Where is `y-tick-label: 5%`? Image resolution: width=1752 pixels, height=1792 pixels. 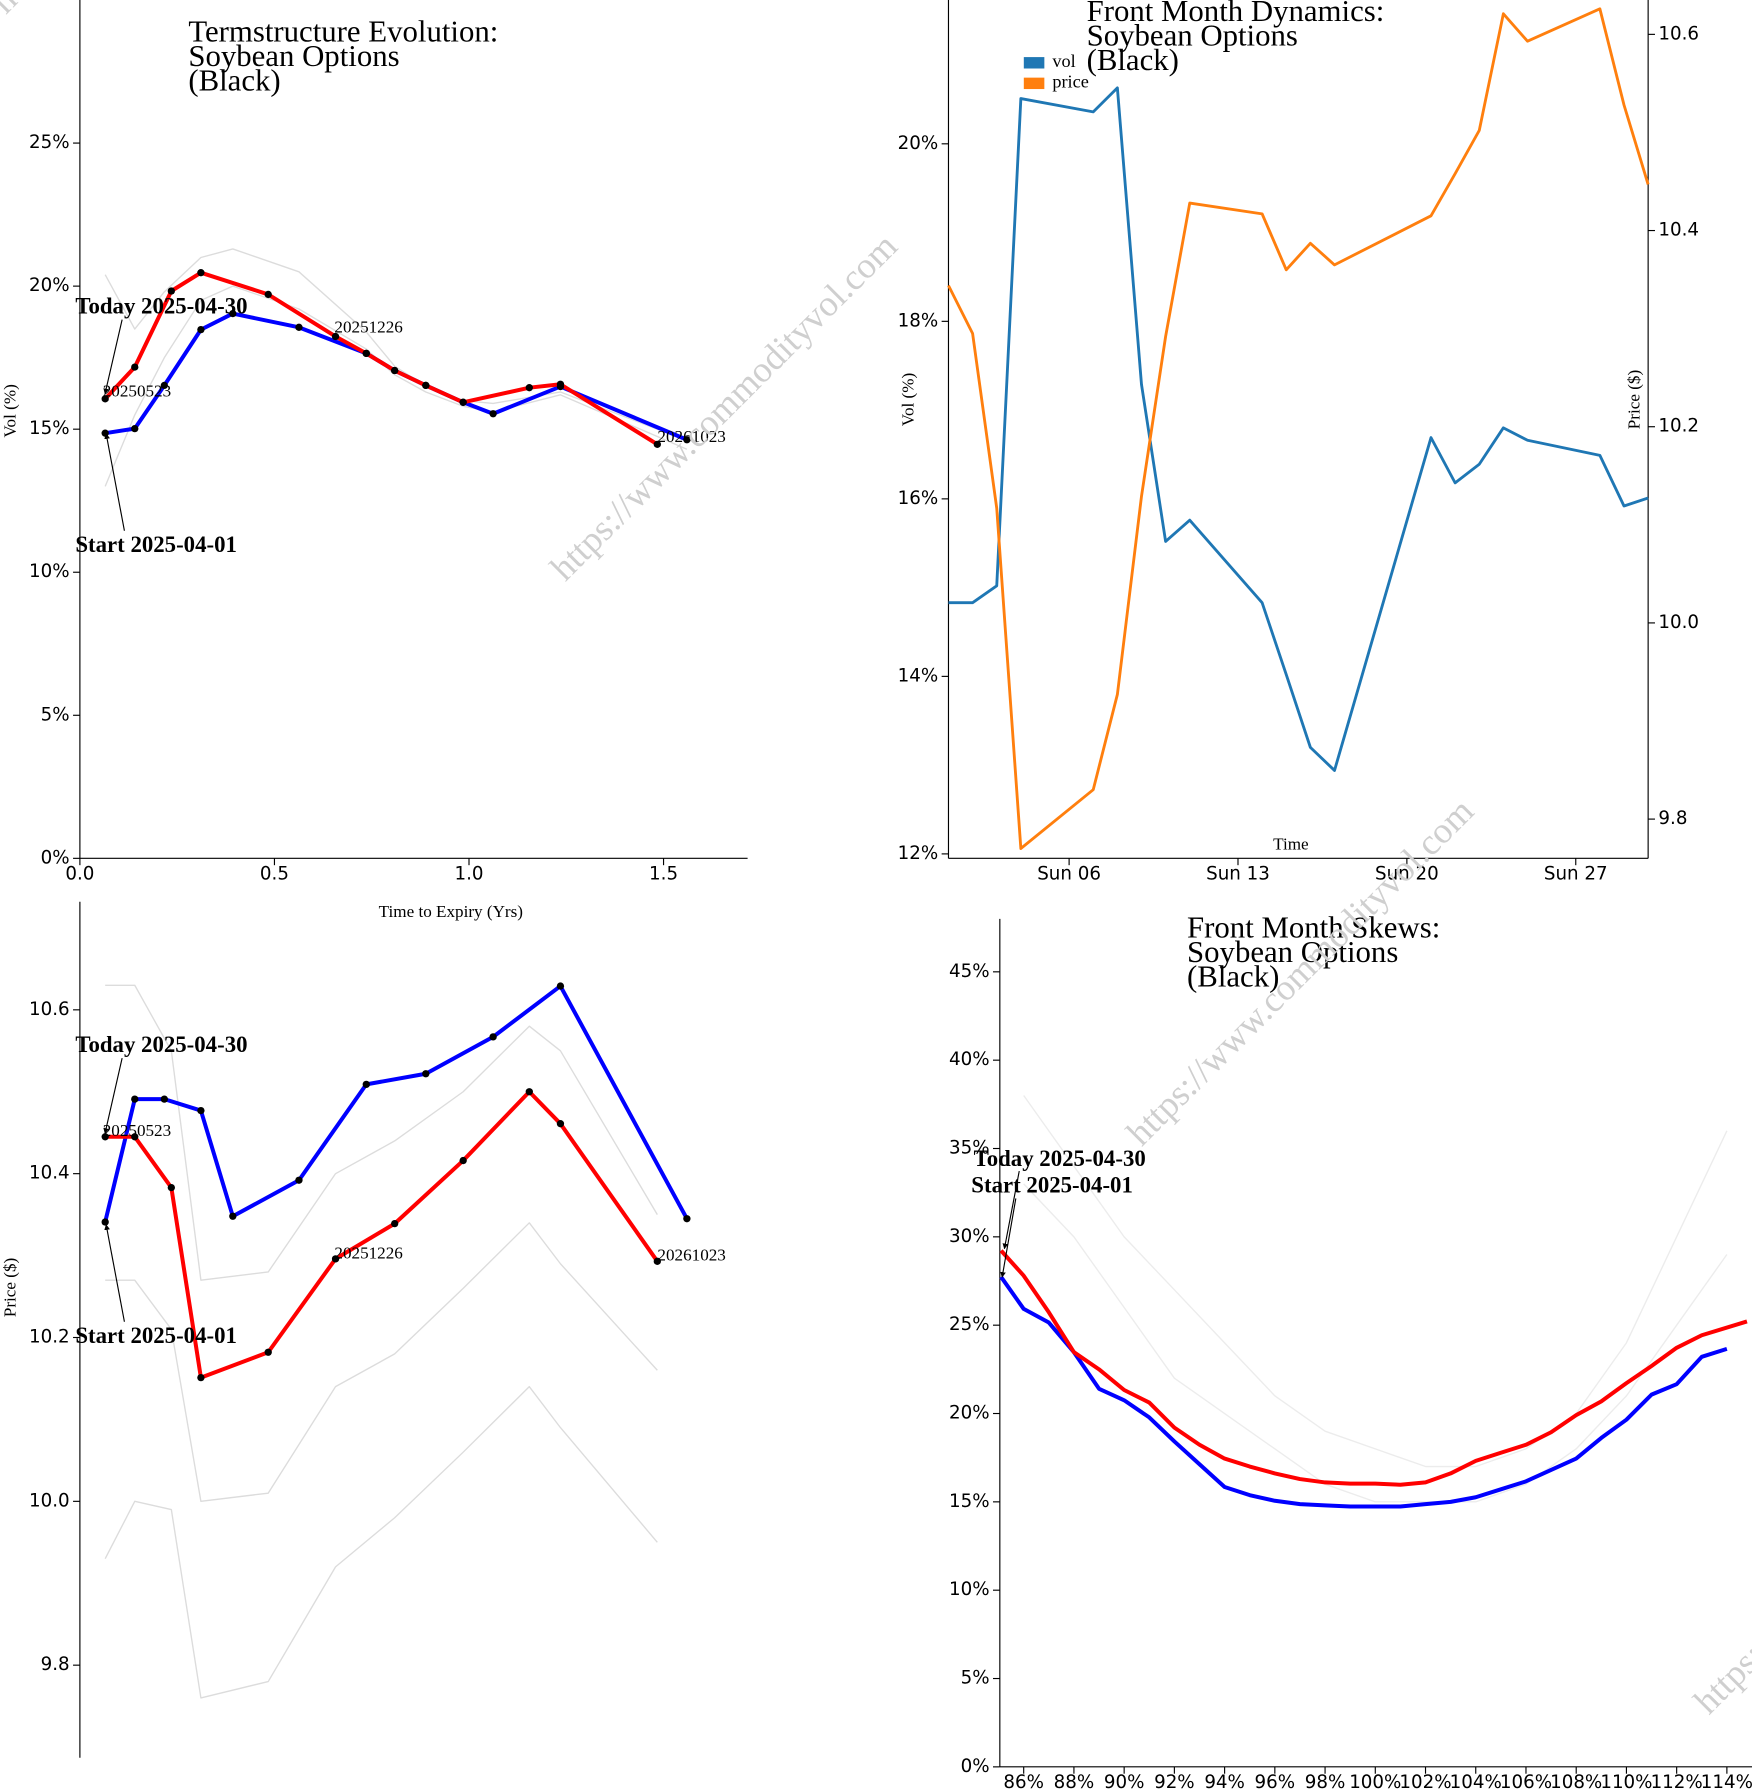
y-tick-label: 5% is located at coordinates (975, 1678).